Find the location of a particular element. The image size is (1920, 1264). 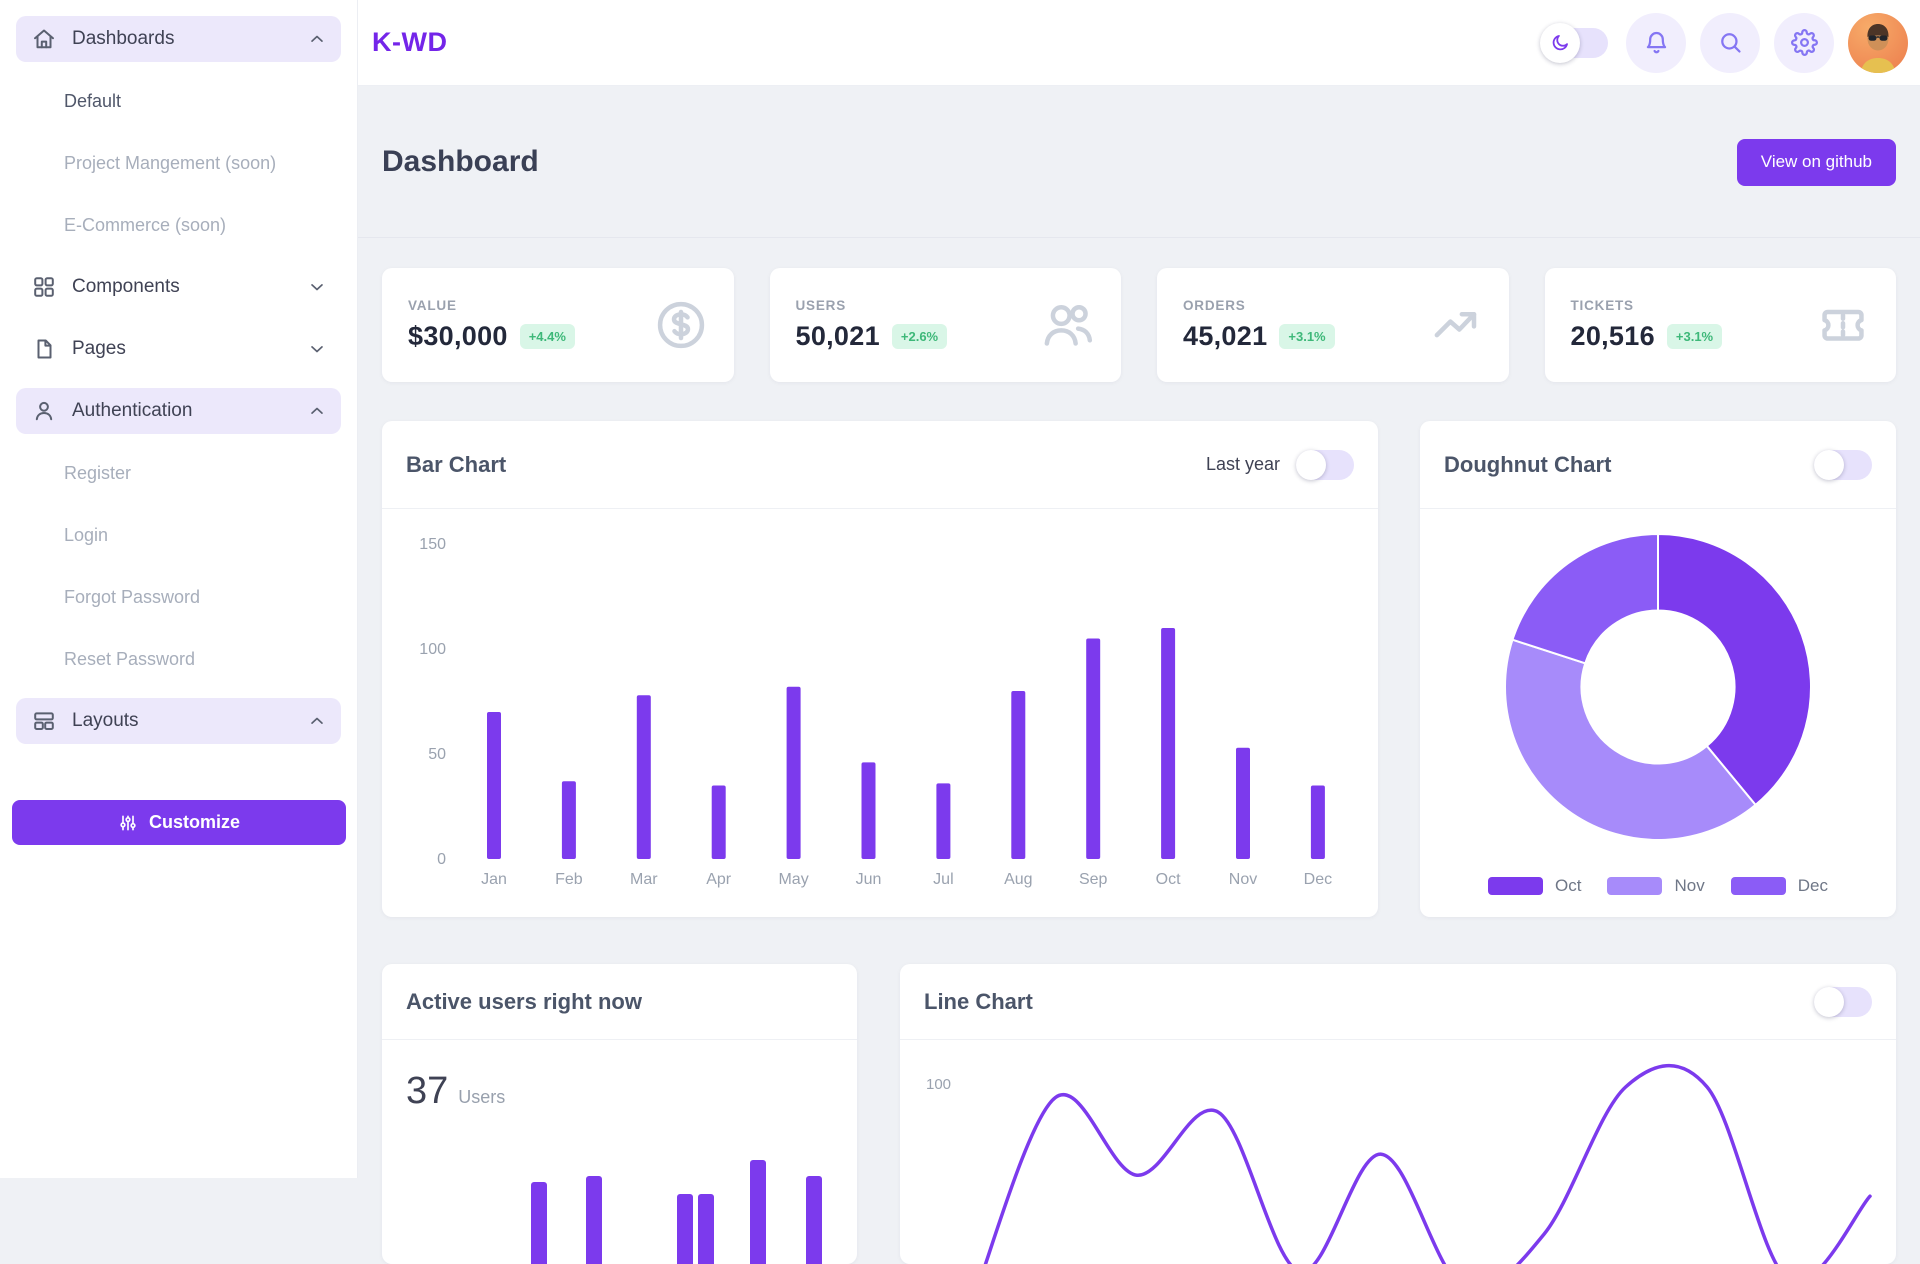

user-avatar is located at coordinates (1878, 42).